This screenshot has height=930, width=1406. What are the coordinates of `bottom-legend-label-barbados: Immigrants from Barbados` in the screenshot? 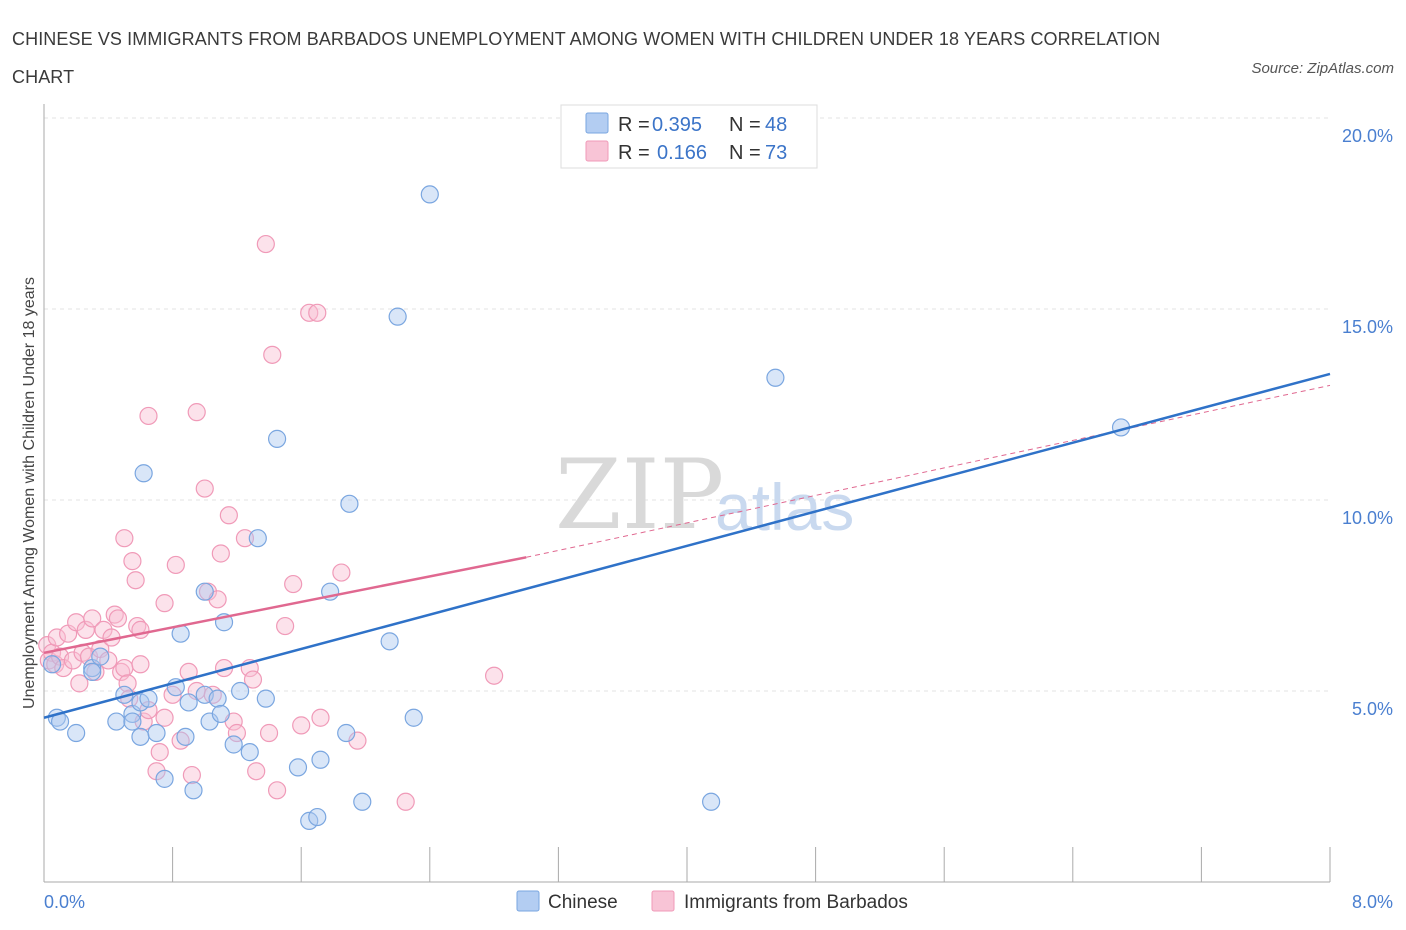 It's located at (796, 902).